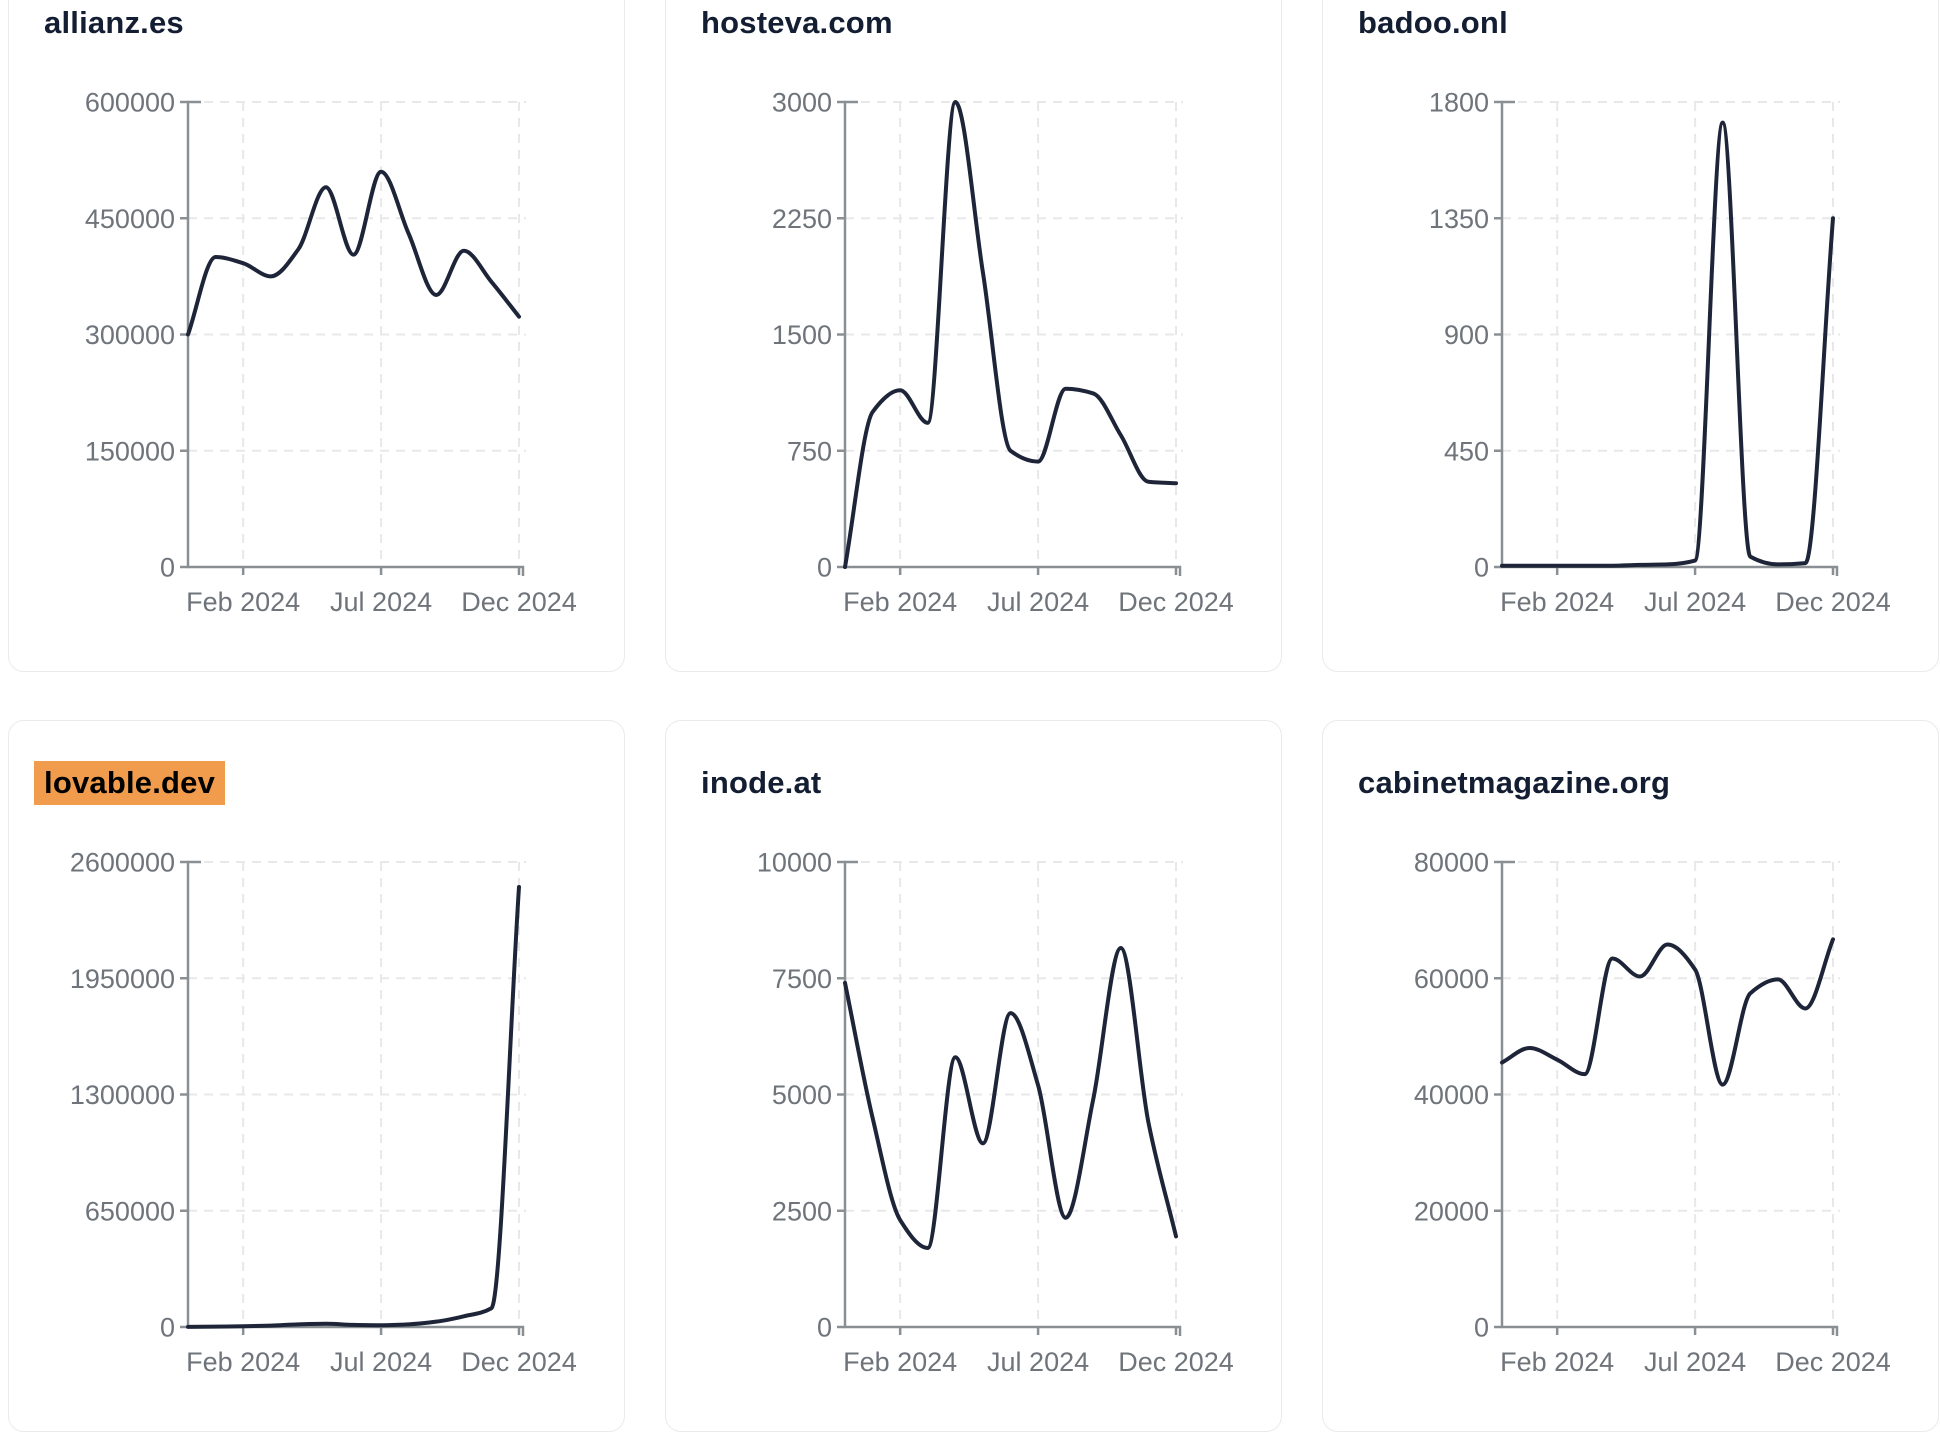 This screenshot has width=1940, height=1452. I want to click on y-tick-label: 2250, so click(802, 219).